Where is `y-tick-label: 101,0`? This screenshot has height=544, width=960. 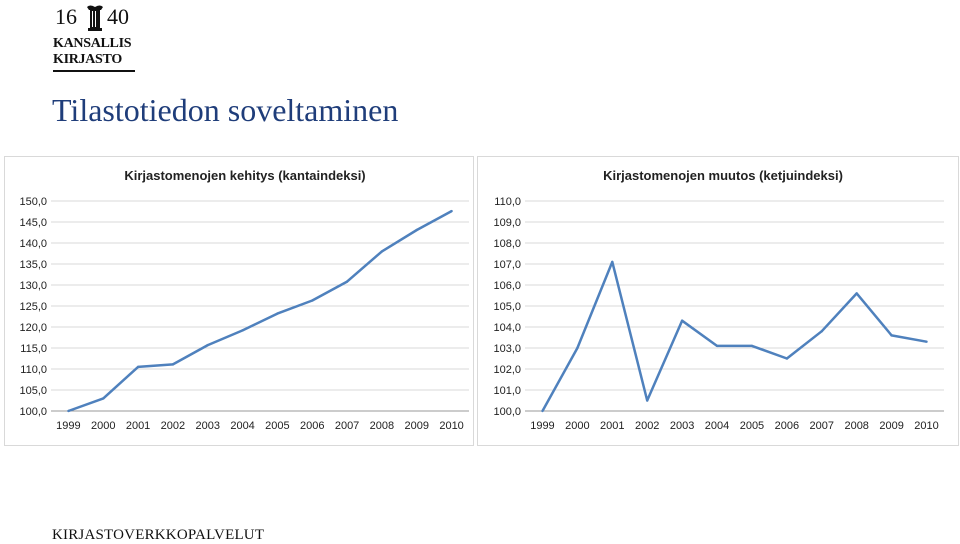 y-tick-label: 101,0 is located at coordinates (507, 391).